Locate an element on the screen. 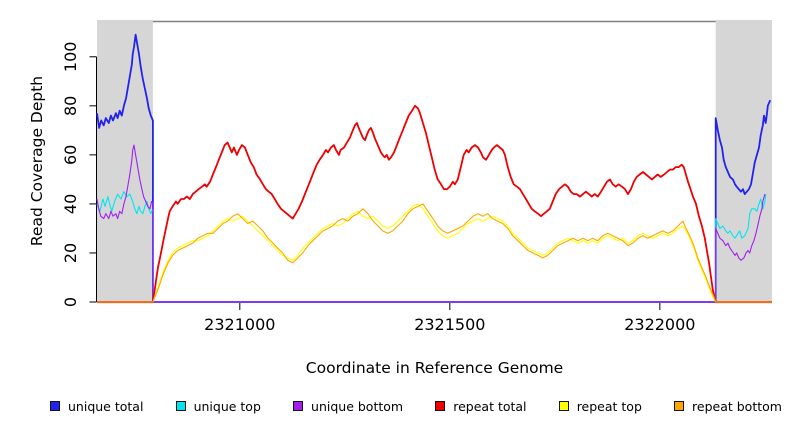 This screenshot has width=792, height=432. y-tick-label: 60 is located at coordinates (70, 155).